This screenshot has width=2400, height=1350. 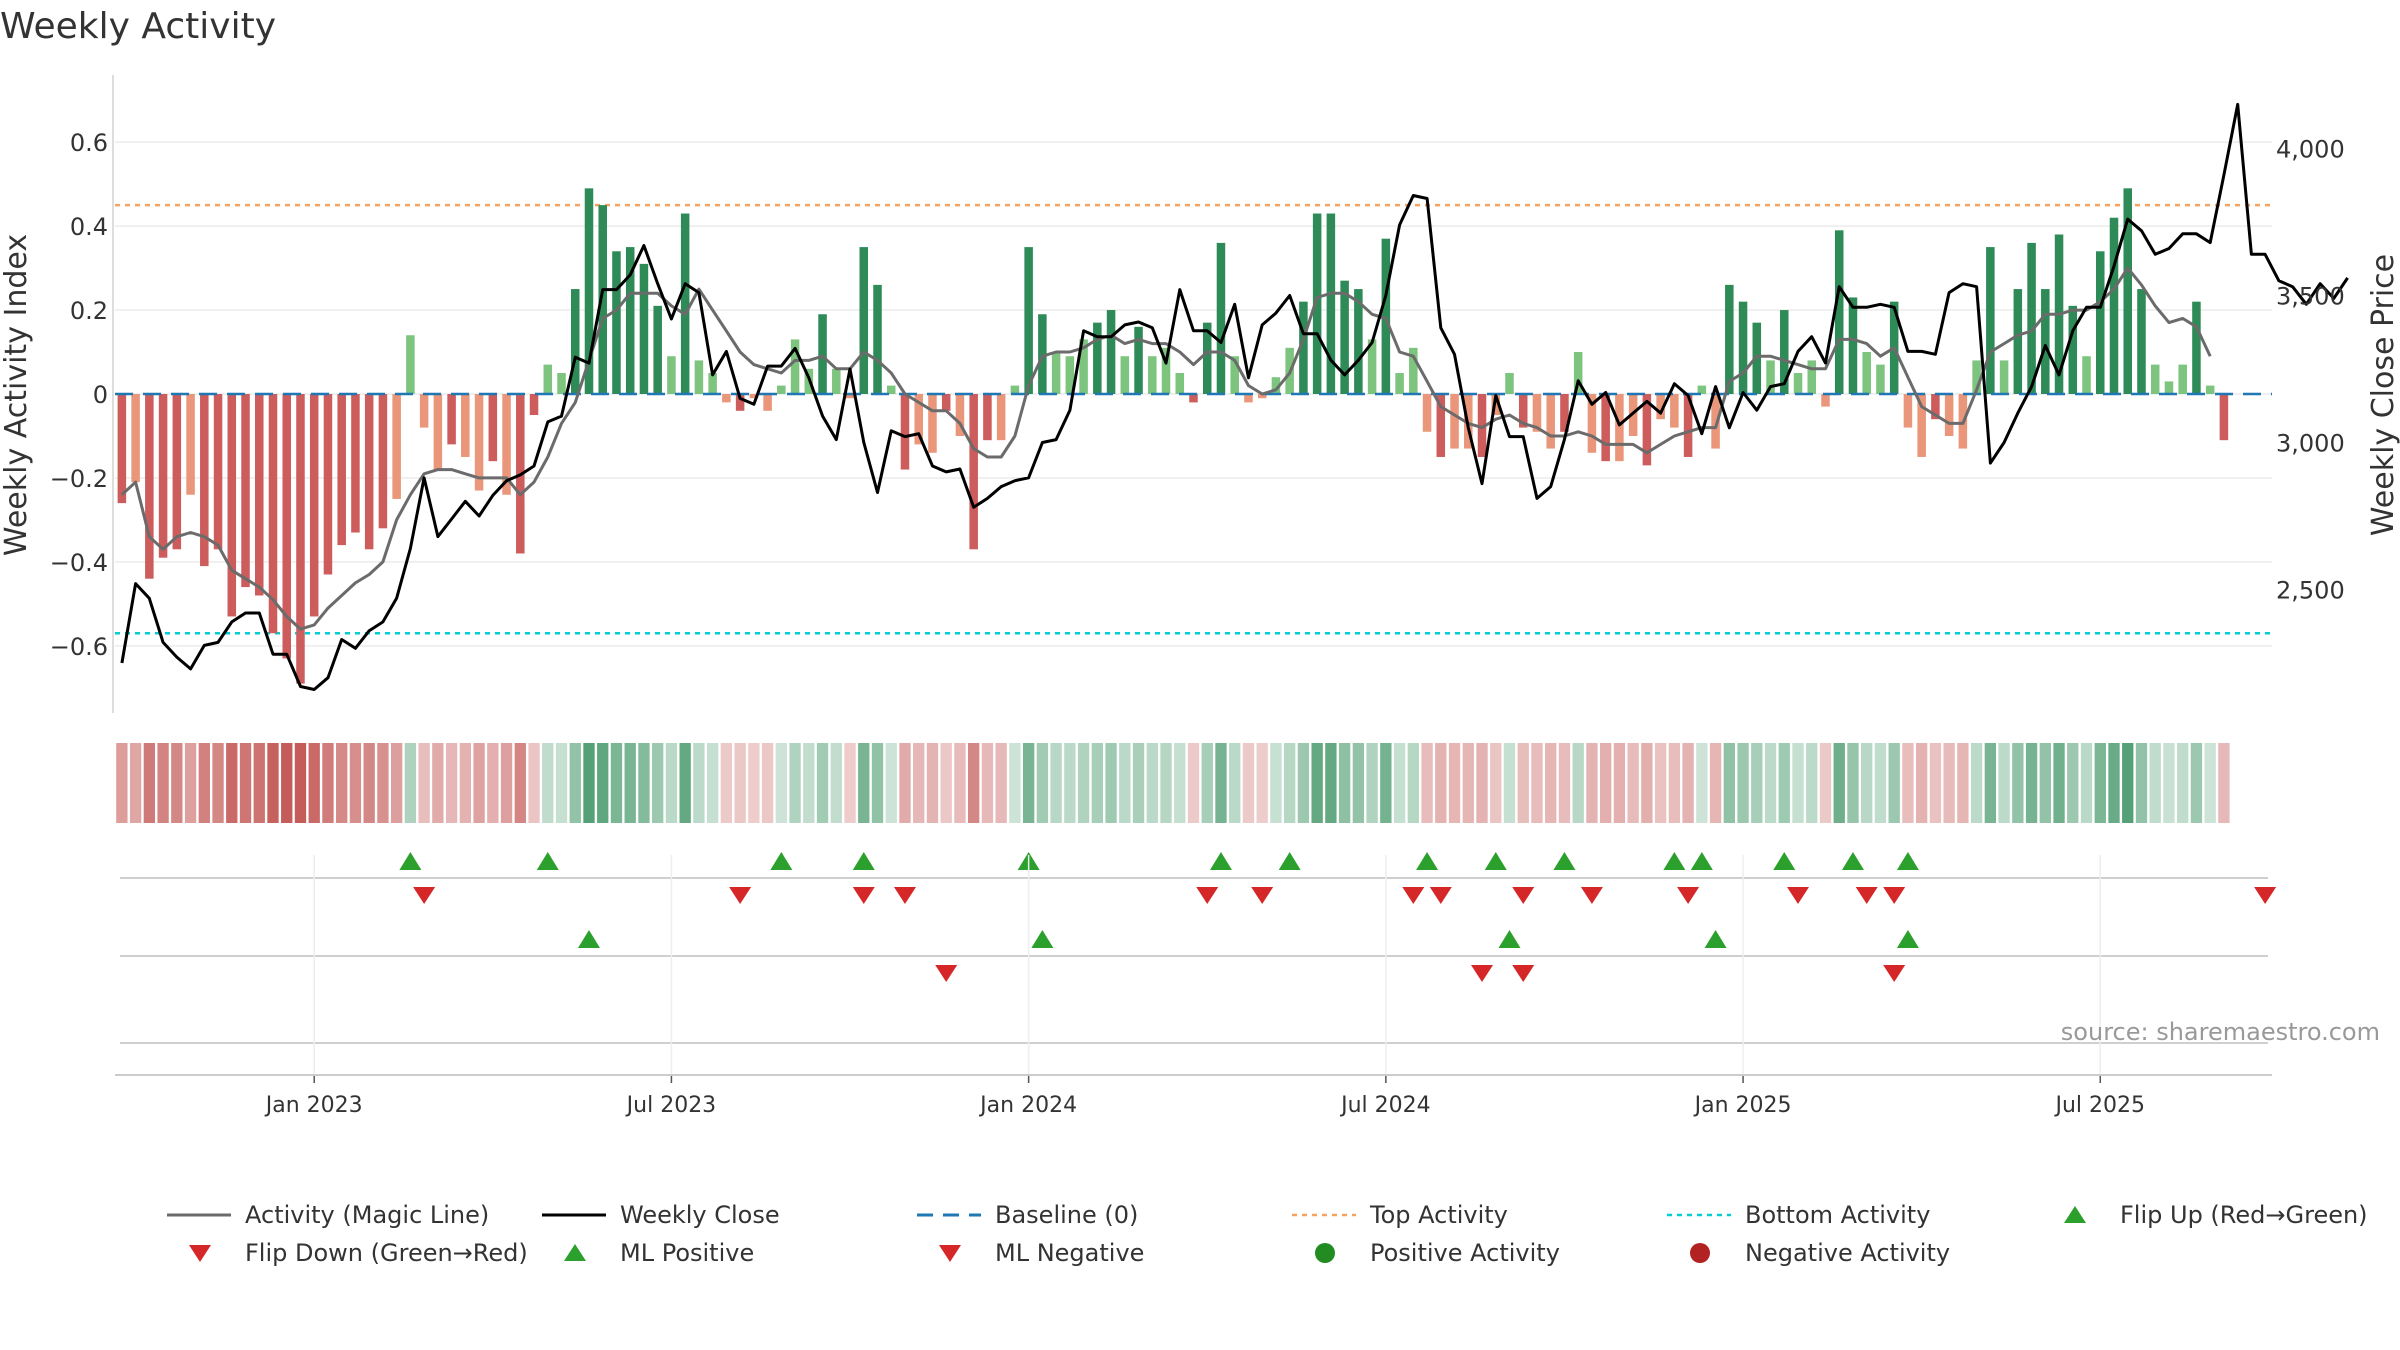 What do you see at coordinates (2099, 1105) in the screenshot?
I see `x-tick-label: Jul 2025` at bounding box center [2099, 1105].